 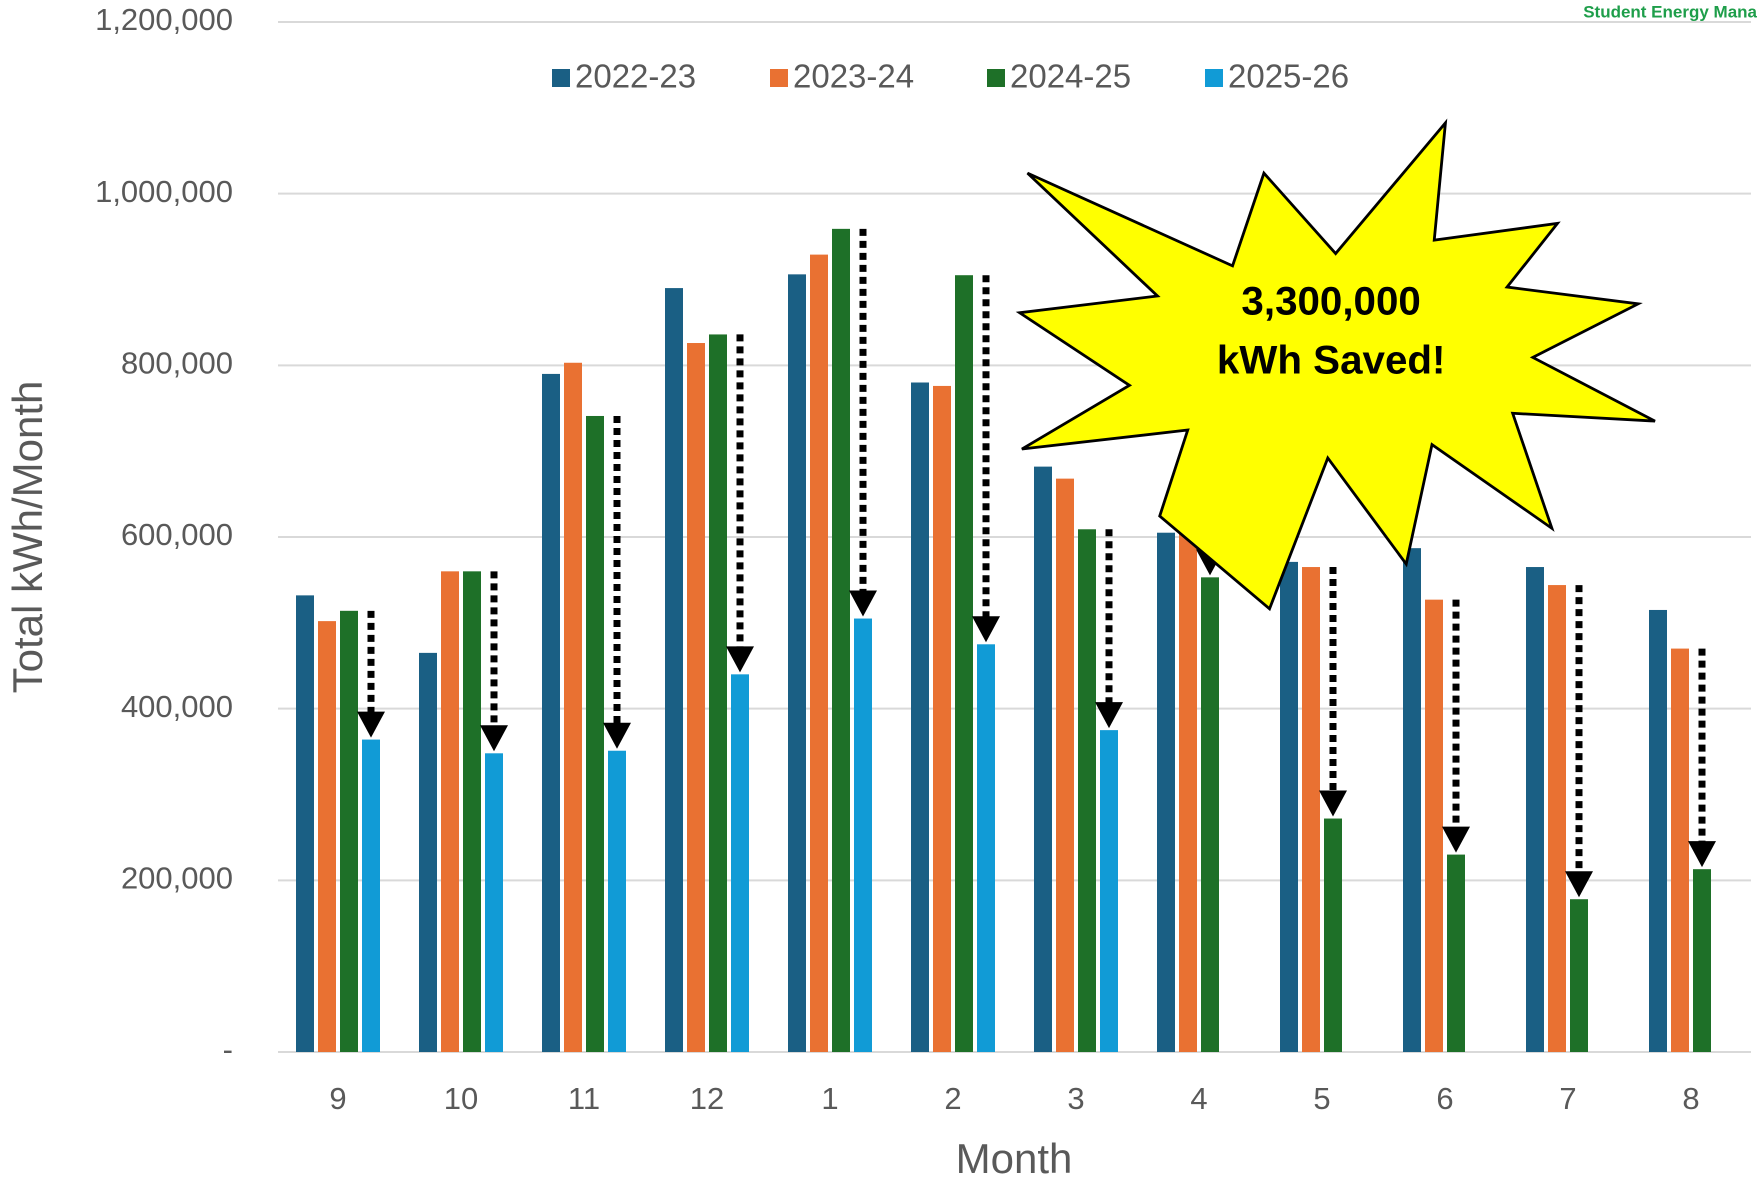 What do you see at coordinates (1075, 1098) in the screenshot?
I see `x-tick-label: 3` at bounding box center [1075, 1098].